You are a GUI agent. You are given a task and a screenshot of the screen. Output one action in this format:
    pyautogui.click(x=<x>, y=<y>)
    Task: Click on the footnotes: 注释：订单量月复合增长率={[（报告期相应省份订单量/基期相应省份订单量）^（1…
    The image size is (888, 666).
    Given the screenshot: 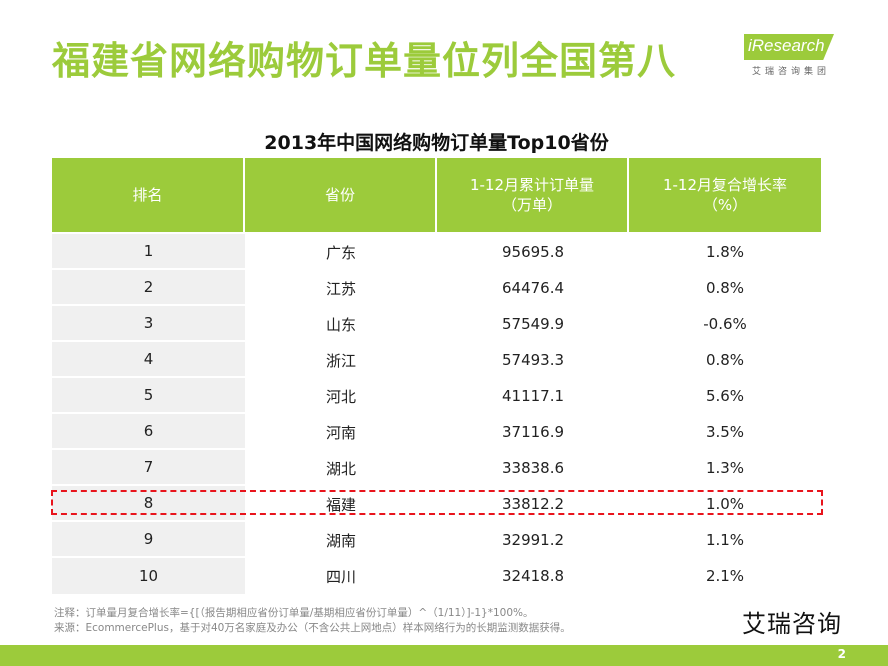 What is the action you would take?
    pyautogui.click(x=312, y=621)
    